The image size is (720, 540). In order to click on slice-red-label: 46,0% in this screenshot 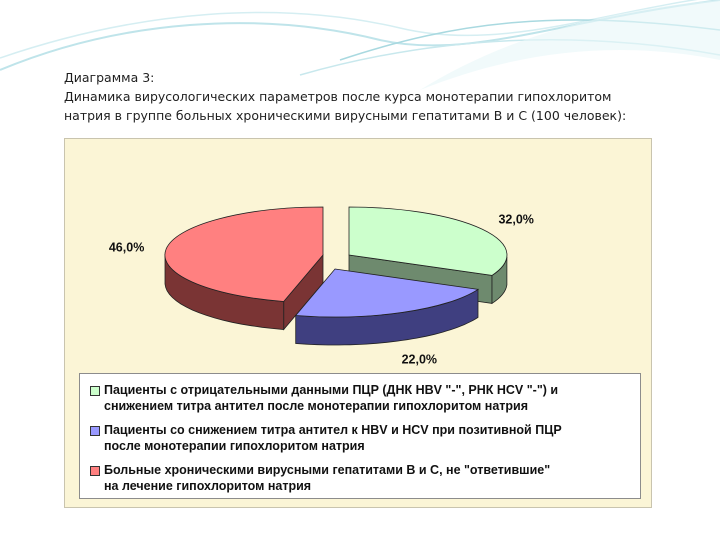, I will do `click(126, 248)`.